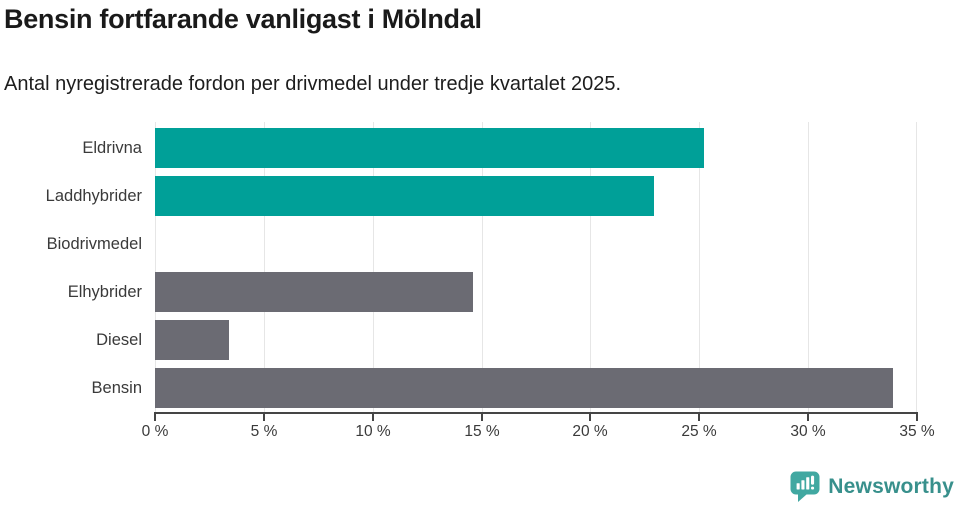 This screenshot has width=960, height=505. What do you see at coordinates (808, 267) in the screenshot?
I see `gridline-30pct` at bounding box center [808, 267].